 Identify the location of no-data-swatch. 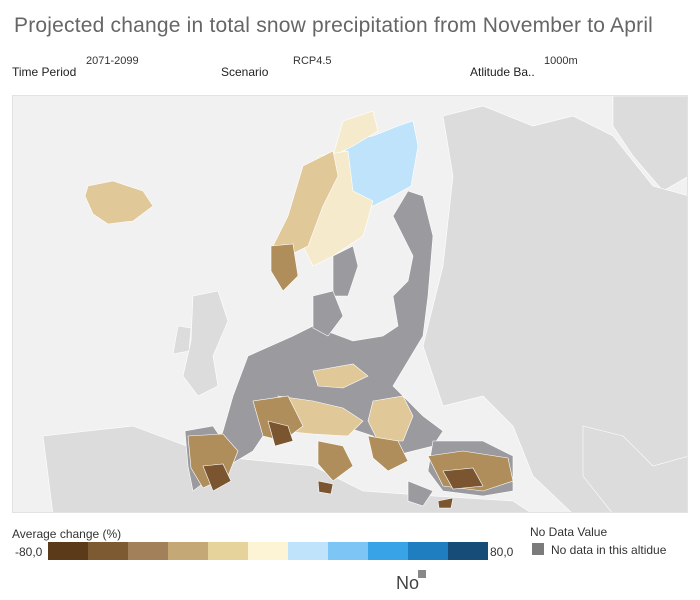
(538, 549).